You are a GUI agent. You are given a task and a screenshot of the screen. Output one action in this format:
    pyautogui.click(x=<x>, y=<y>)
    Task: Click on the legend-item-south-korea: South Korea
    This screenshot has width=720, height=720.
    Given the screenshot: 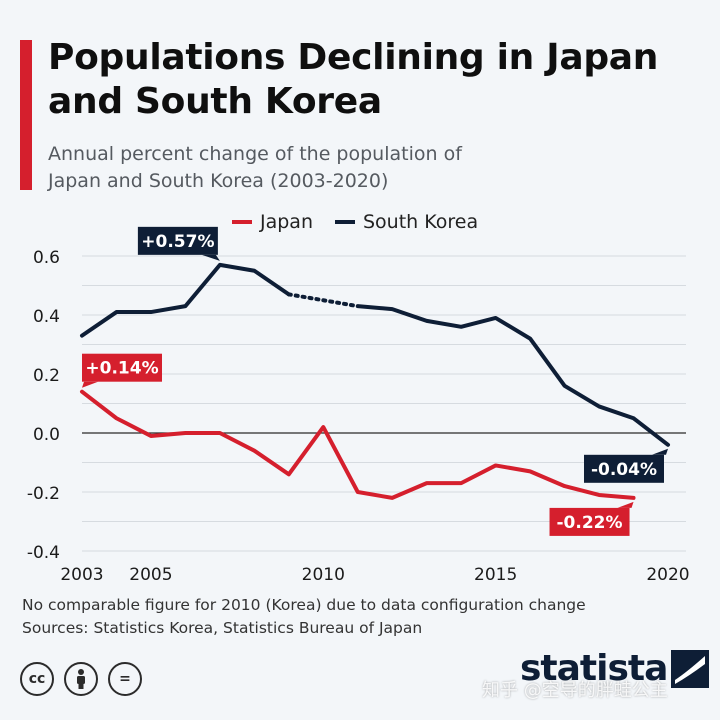 What is the action you would take?
    pyautogui.click(x=406, y=222)
    